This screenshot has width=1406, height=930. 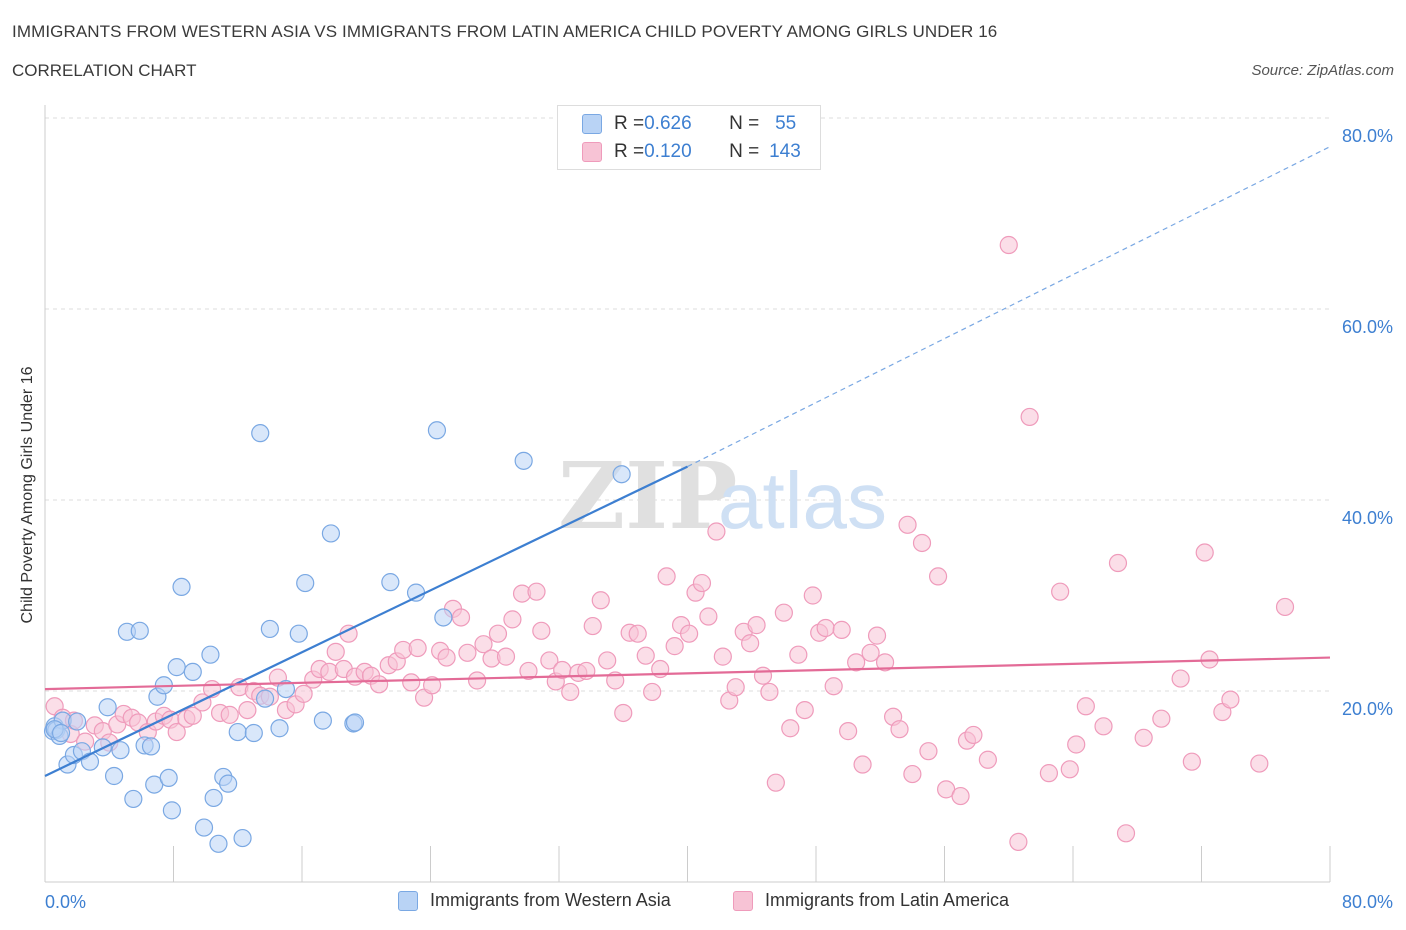 I want to click on n-value: 143, so click(x=785, y=151).